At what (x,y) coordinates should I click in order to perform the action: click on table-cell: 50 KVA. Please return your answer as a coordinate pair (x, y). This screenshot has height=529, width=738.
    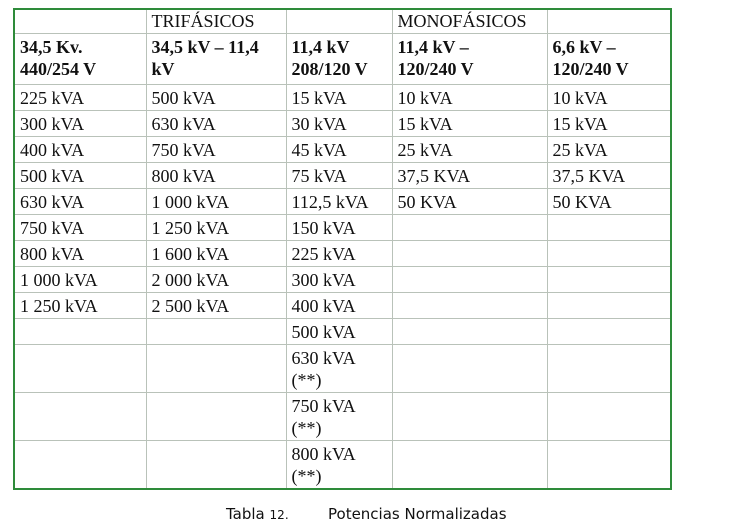
    Looking at the image, I should click on (469, 201).